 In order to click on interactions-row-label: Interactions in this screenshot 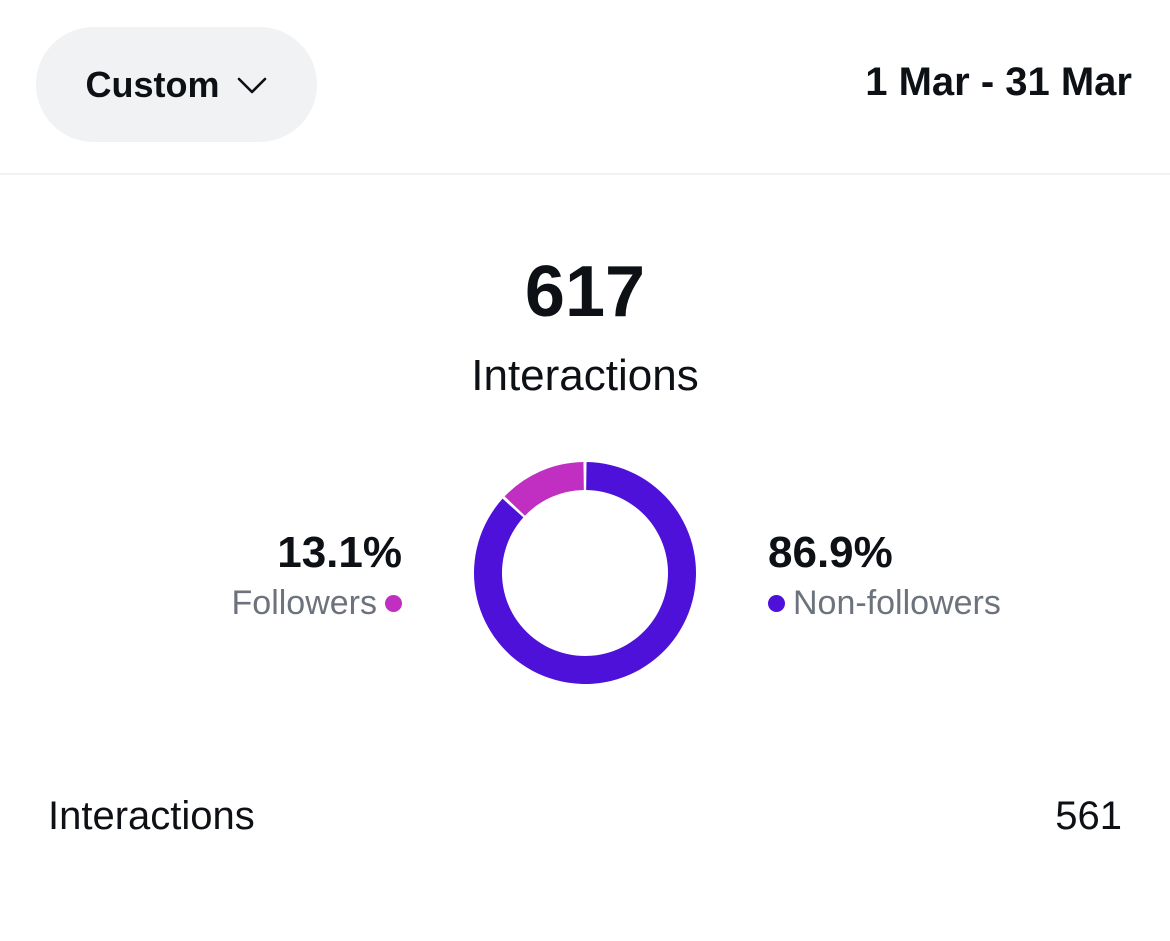, I will do `click(151, 816)`.